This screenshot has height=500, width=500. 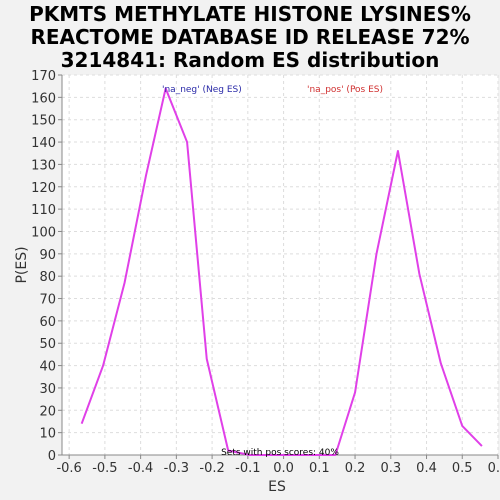 I want to click on x-tick-label-12: 0.6, so click(x=494, y=468).